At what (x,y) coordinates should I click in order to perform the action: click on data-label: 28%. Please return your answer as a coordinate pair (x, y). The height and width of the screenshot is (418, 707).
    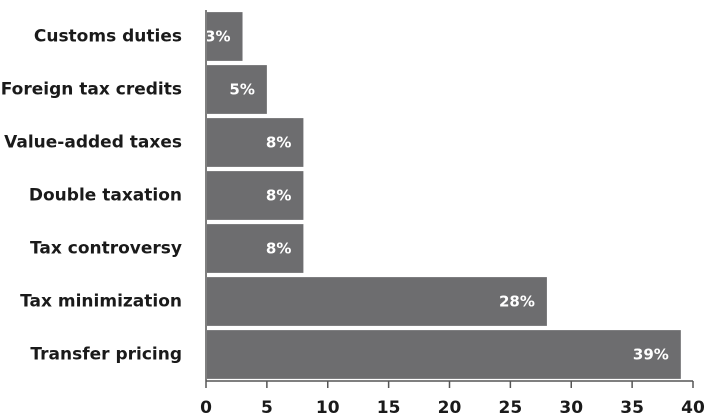
    Looking at the image, I should click on (517, 302).